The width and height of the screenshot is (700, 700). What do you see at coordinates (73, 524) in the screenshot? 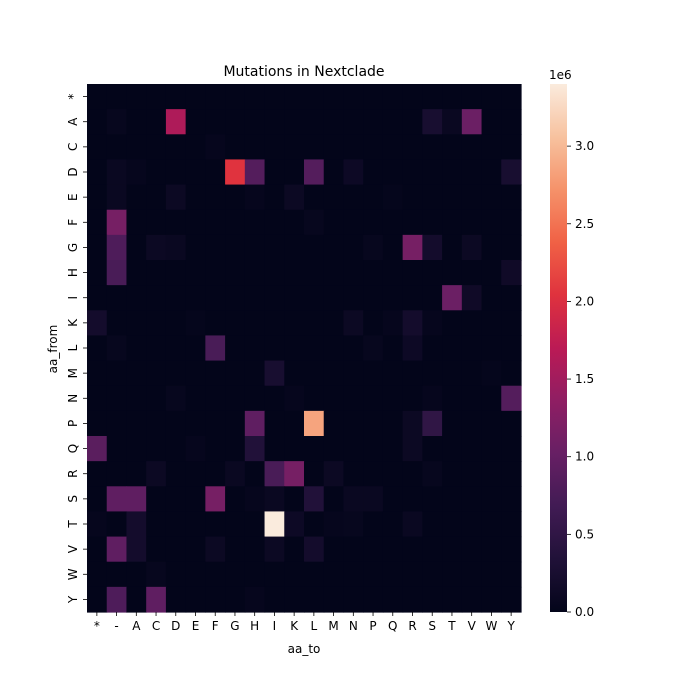
I see `y-tick-label: T` at bounding box center [73, 524].